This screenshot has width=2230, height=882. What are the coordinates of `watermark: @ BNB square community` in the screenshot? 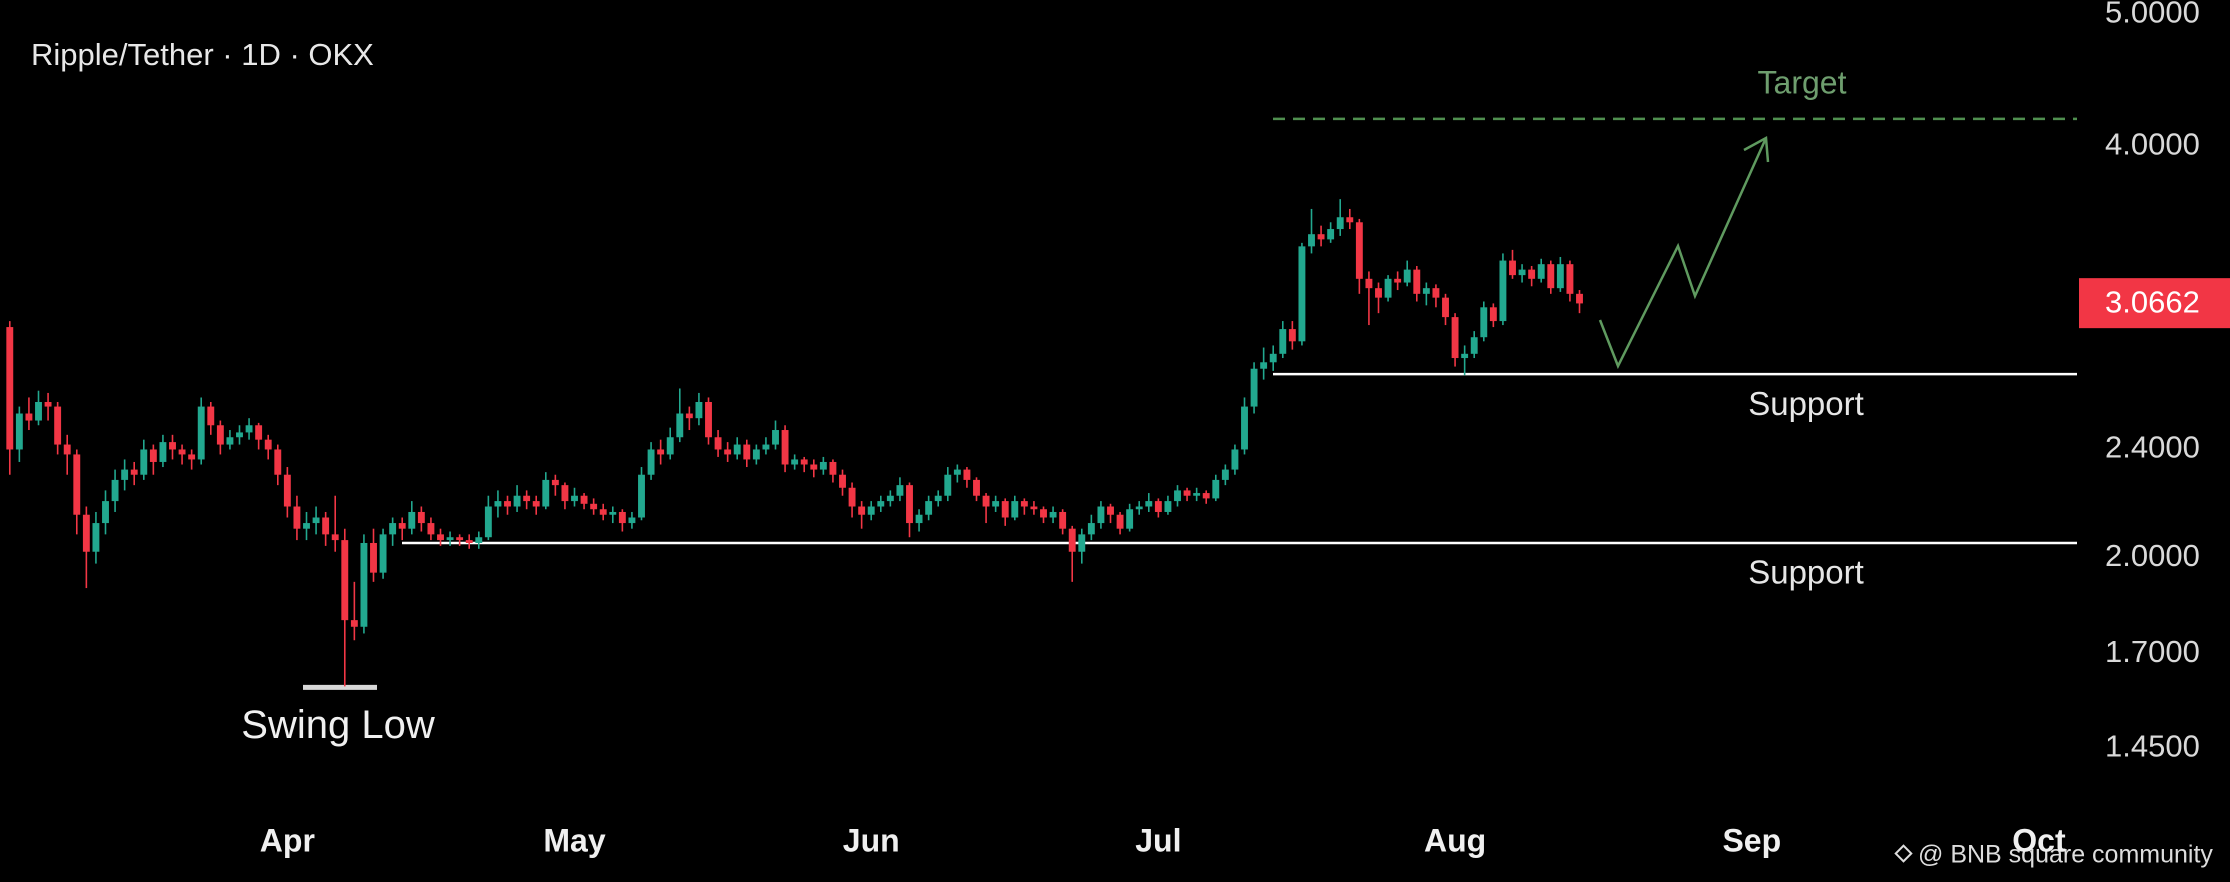 It's located at (2065, 855).